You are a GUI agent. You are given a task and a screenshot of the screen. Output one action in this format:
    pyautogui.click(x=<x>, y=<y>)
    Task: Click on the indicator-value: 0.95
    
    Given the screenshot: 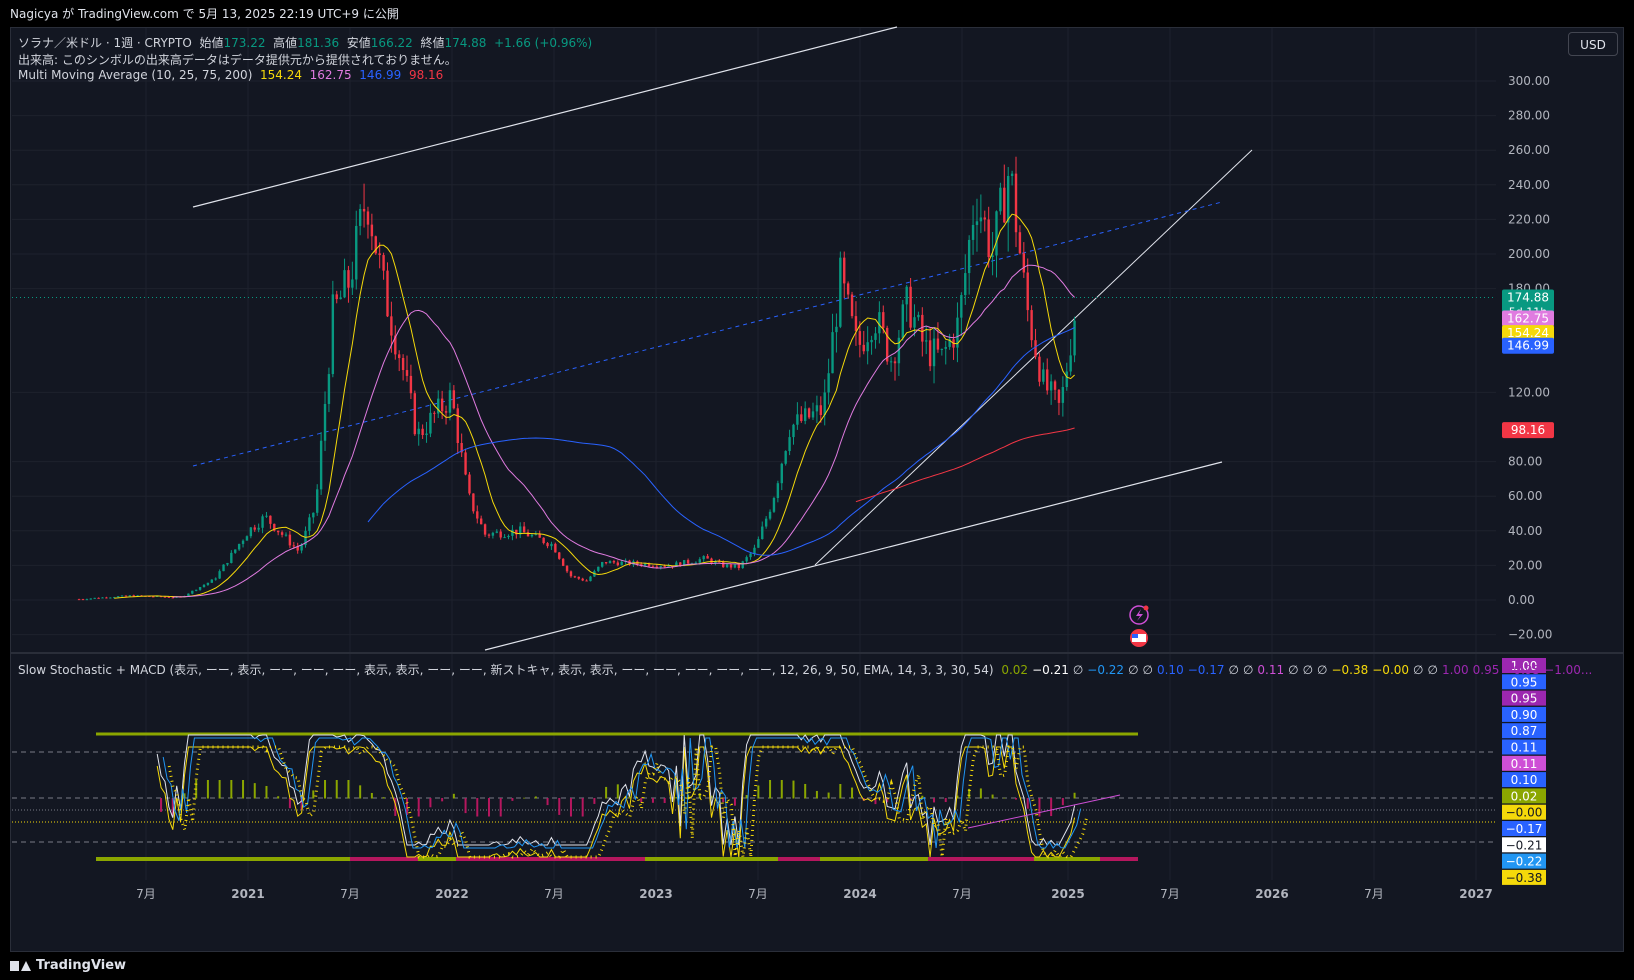 What is the action you would take?
    pyautogui.click(x=1486, y=670)
    